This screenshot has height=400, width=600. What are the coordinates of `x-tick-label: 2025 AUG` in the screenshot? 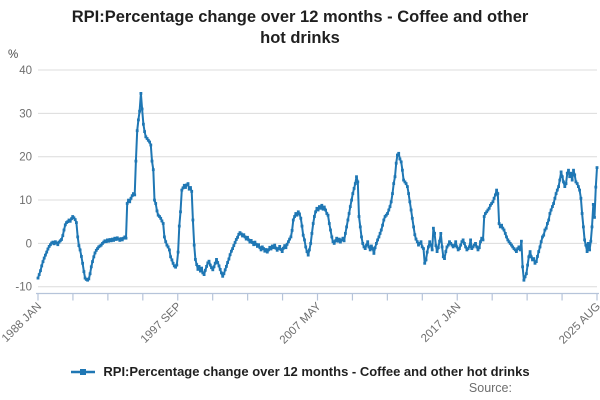 It's located at (578, 324).